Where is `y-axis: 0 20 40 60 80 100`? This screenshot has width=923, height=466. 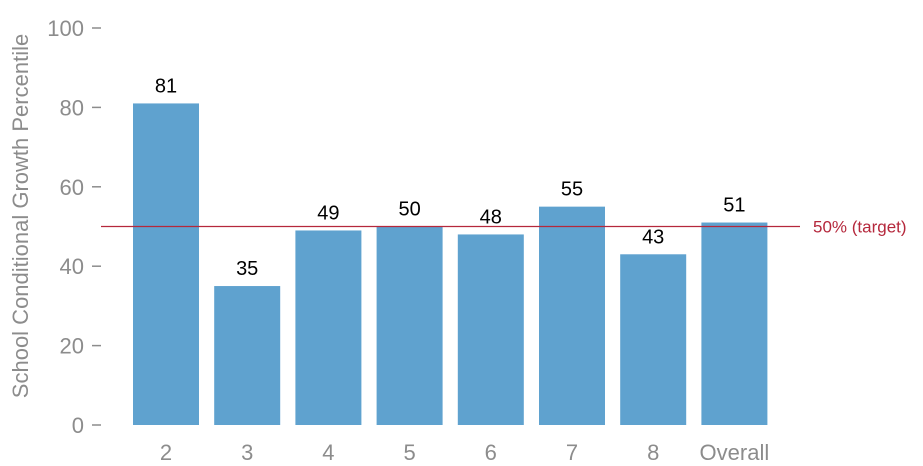 y-axis: 0 20 40 60 80 100 is located at coordinates (74, 227).